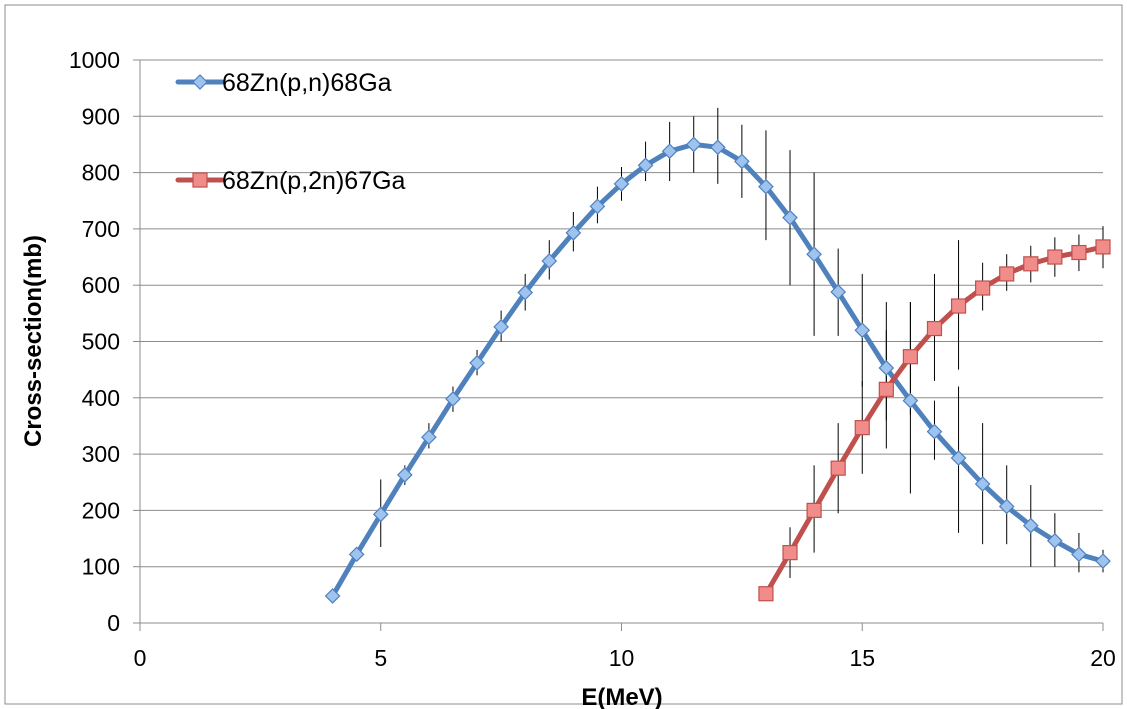  What do you see at coordinates (314, 181) in the screenshot?
I see `legend-entry-label: 68Zn(p,2n)67Ga` at bounding box center [314, 181].